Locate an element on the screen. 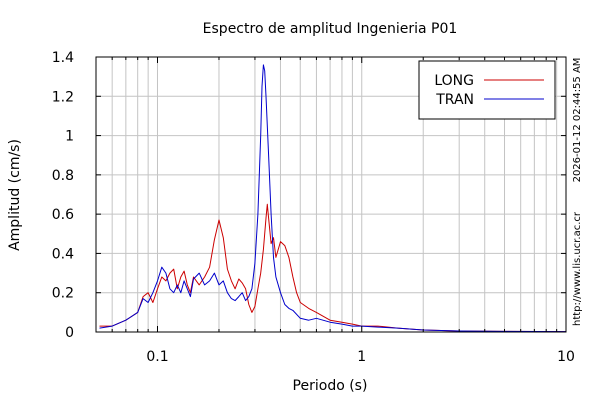 The width and height of the screenshot is (600, 400). y-tick-label: 1 is located at coordinates (69, 137).